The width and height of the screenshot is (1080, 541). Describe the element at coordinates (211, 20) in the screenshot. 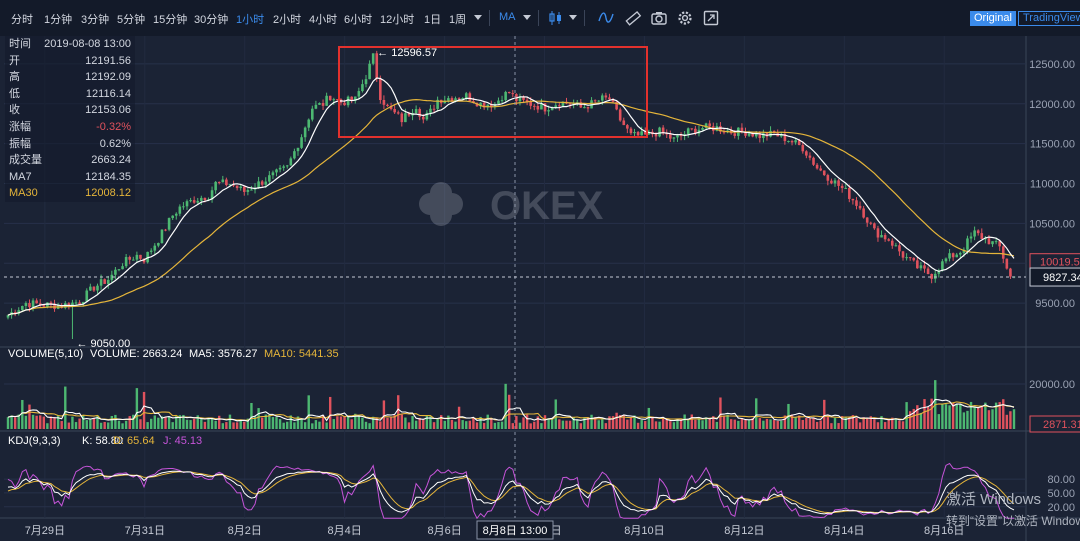

I see `interval-30m: 30分钟` at that location.